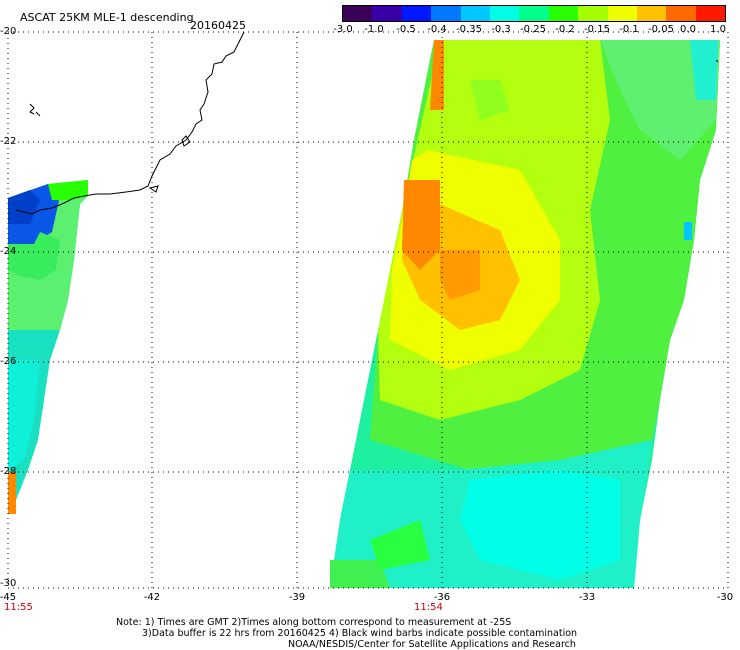 This screenshot has height=650, width=740. I want to click on lon-label: -42, so click(152, 597).